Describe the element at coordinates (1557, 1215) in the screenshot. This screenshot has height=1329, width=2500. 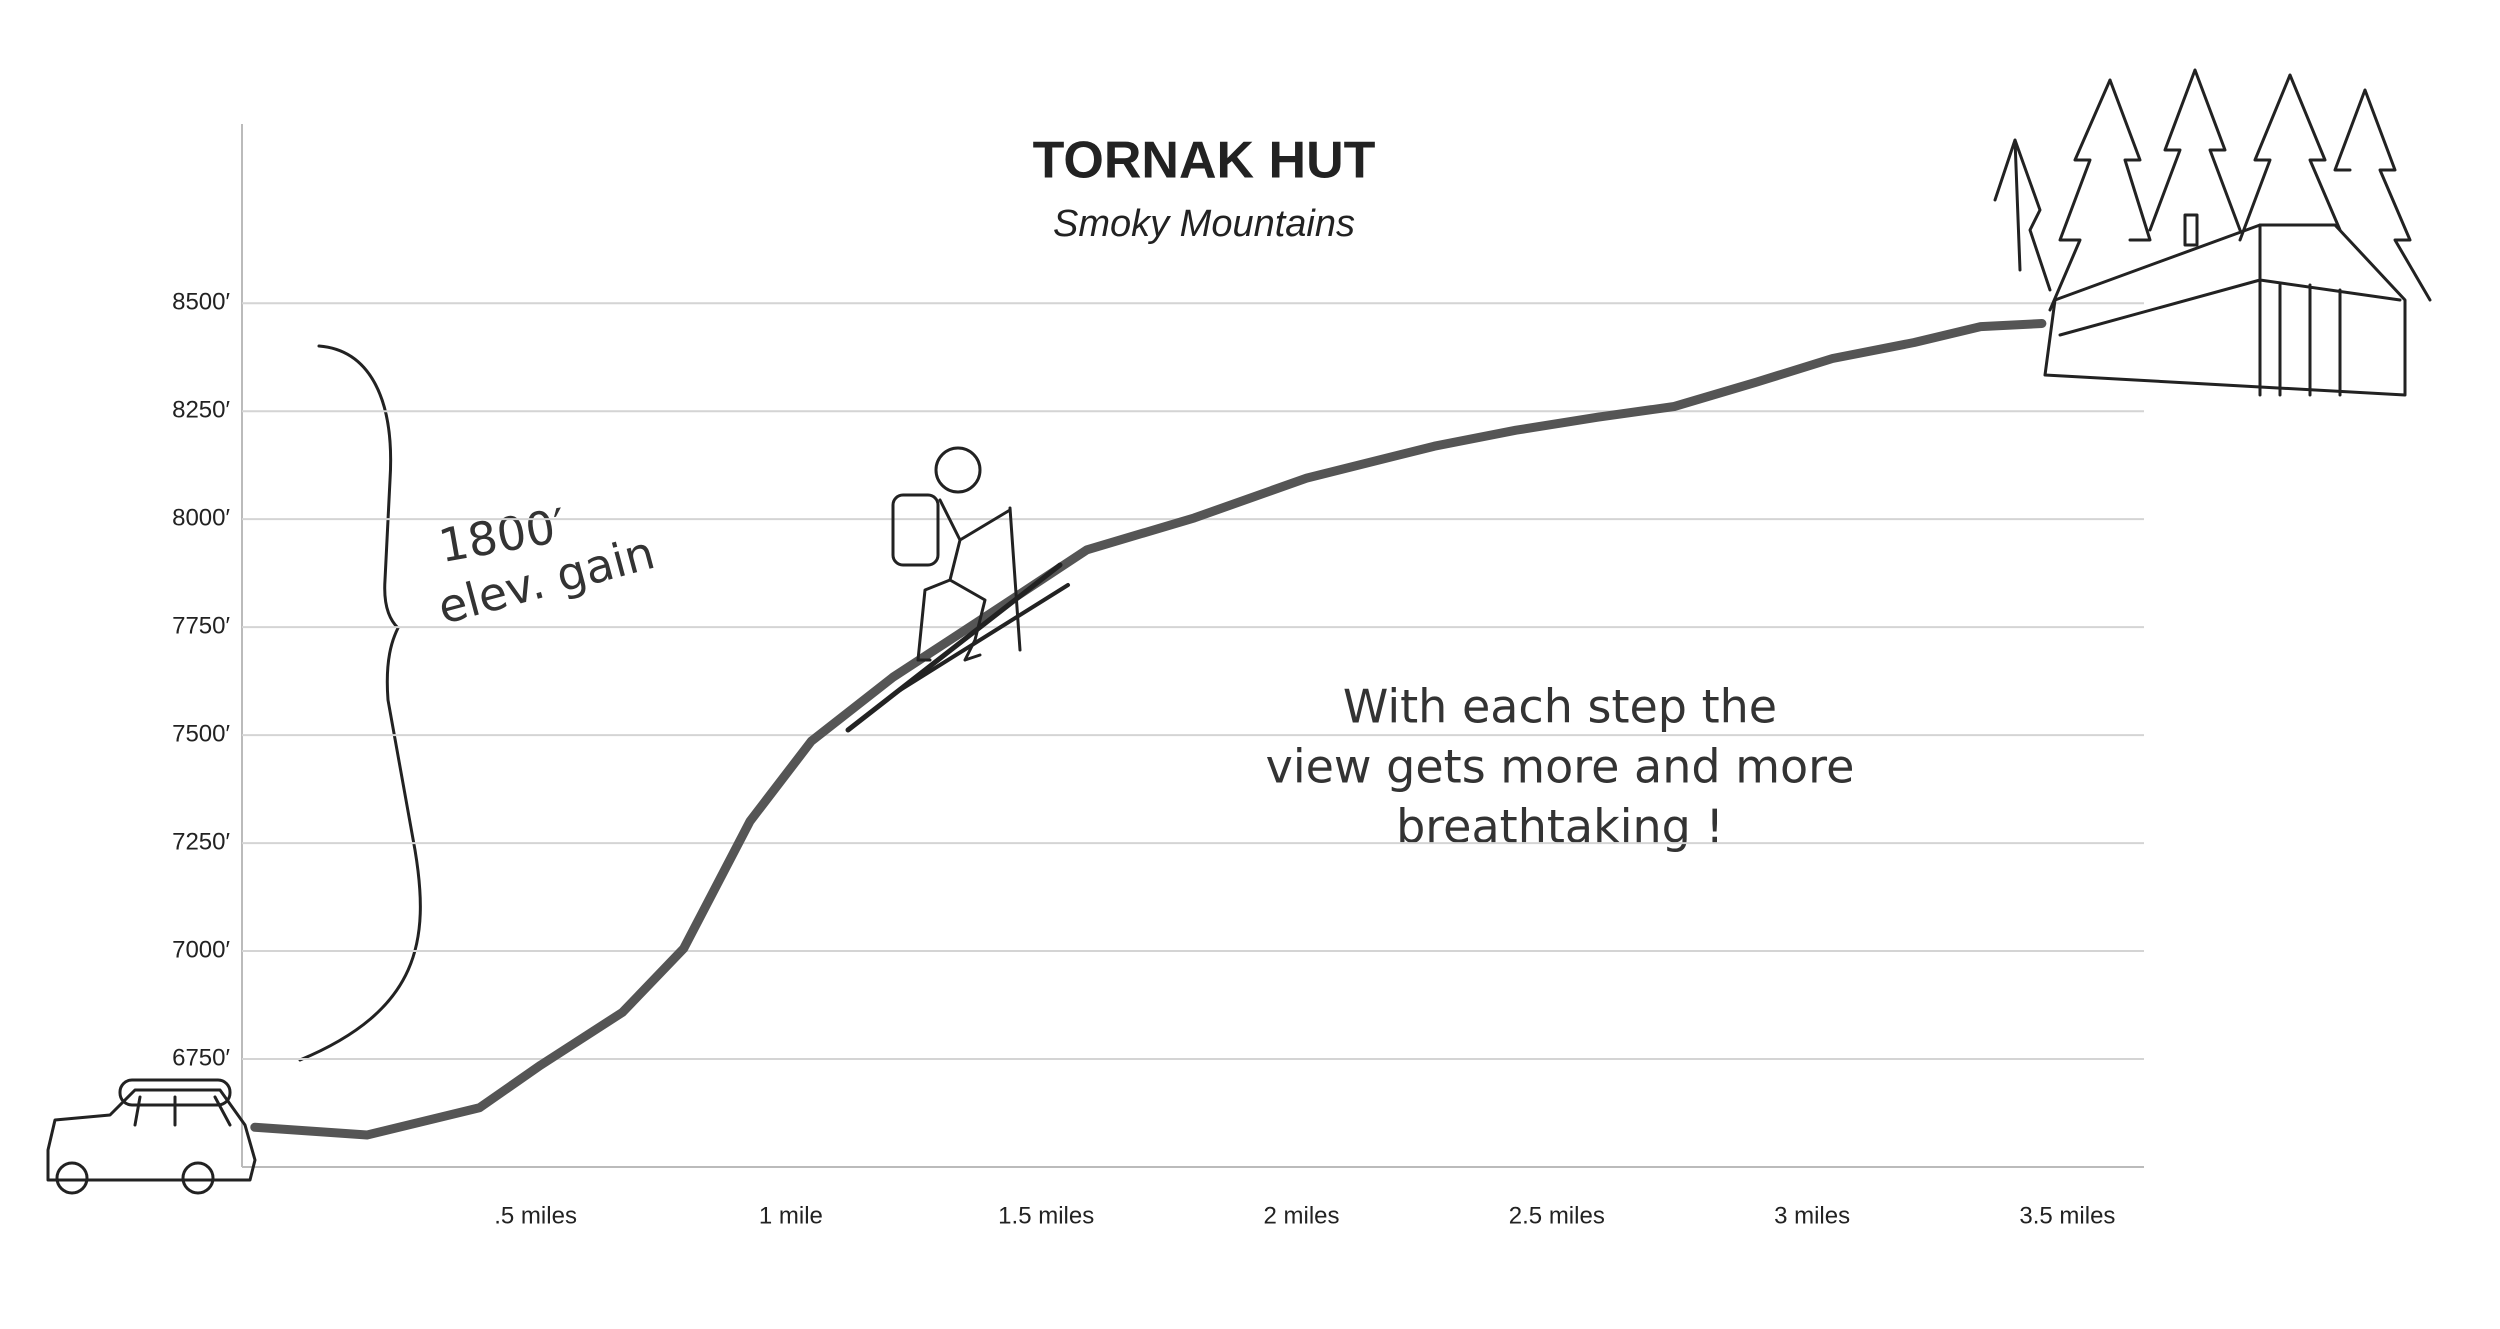
I see `x-tick-label: 2.5 miles` at that location.